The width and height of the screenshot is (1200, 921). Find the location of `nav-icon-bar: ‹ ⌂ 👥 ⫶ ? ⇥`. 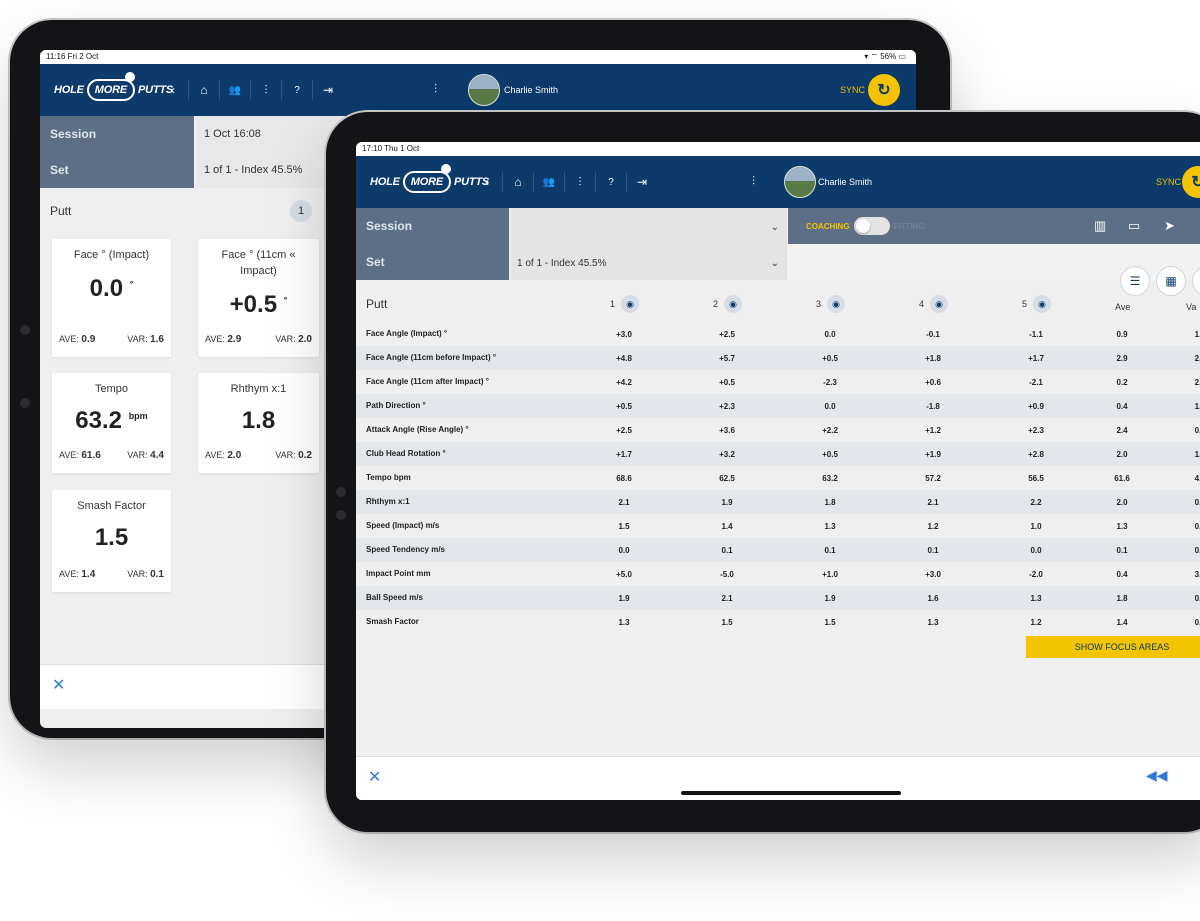

nav-icon-bar: ‹ ⌂ 👥 ⫶ ? ⇥ is located at coordinates (564, 182).